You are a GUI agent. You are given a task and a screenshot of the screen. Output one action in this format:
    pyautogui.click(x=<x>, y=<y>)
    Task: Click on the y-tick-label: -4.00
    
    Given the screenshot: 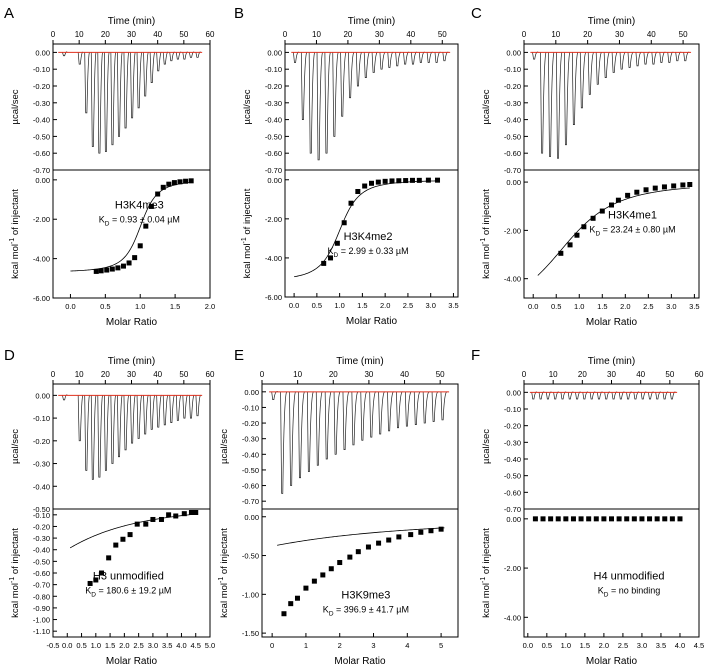 What is the action you would take?
    pyautogui.click(x=41, y=259)
    